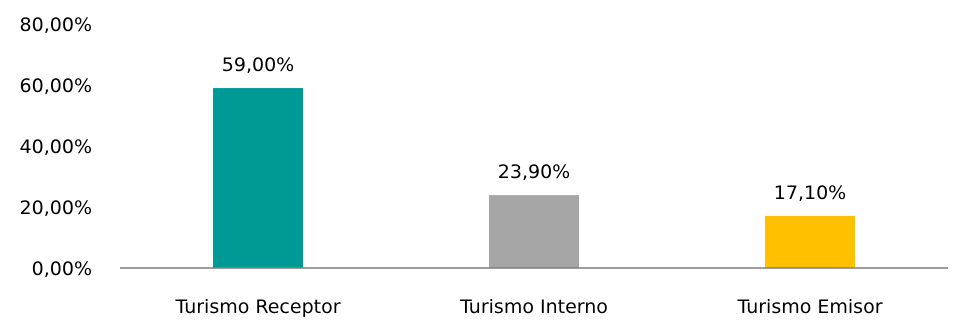  I want to click on y-axis-ticks: 0,00% 20,00% 40,00% 60,00% 80,00%, so click(56, 147).